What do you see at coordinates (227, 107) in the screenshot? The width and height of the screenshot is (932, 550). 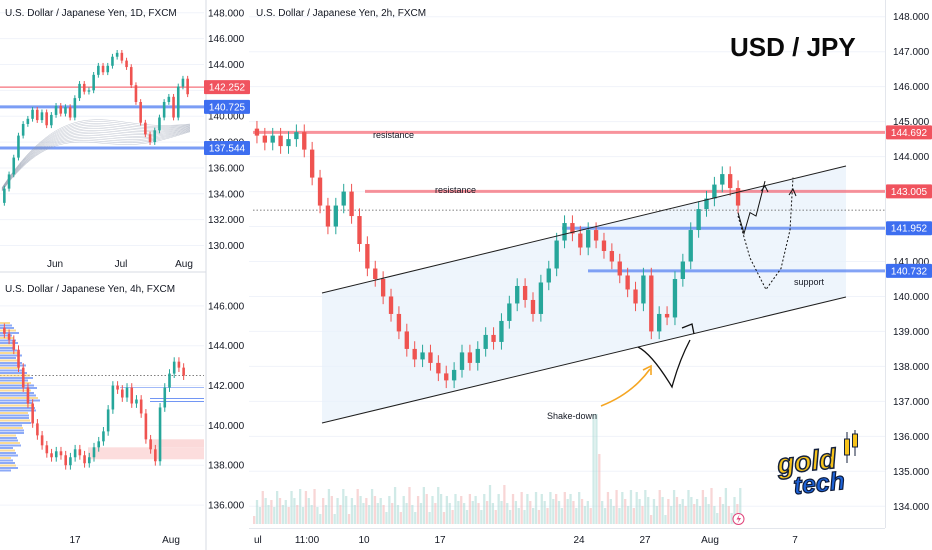 I see `price-label-text: 140.725` at bounding box center [227, 107].